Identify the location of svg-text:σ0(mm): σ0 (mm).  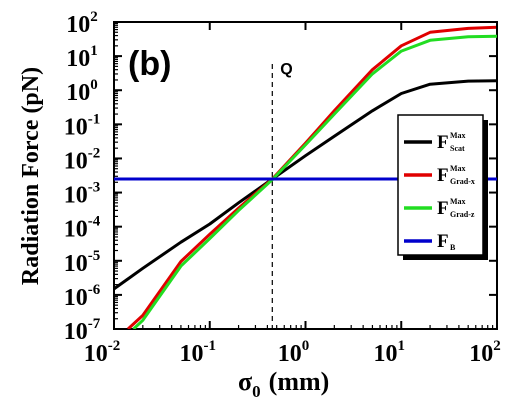
(283, 384).